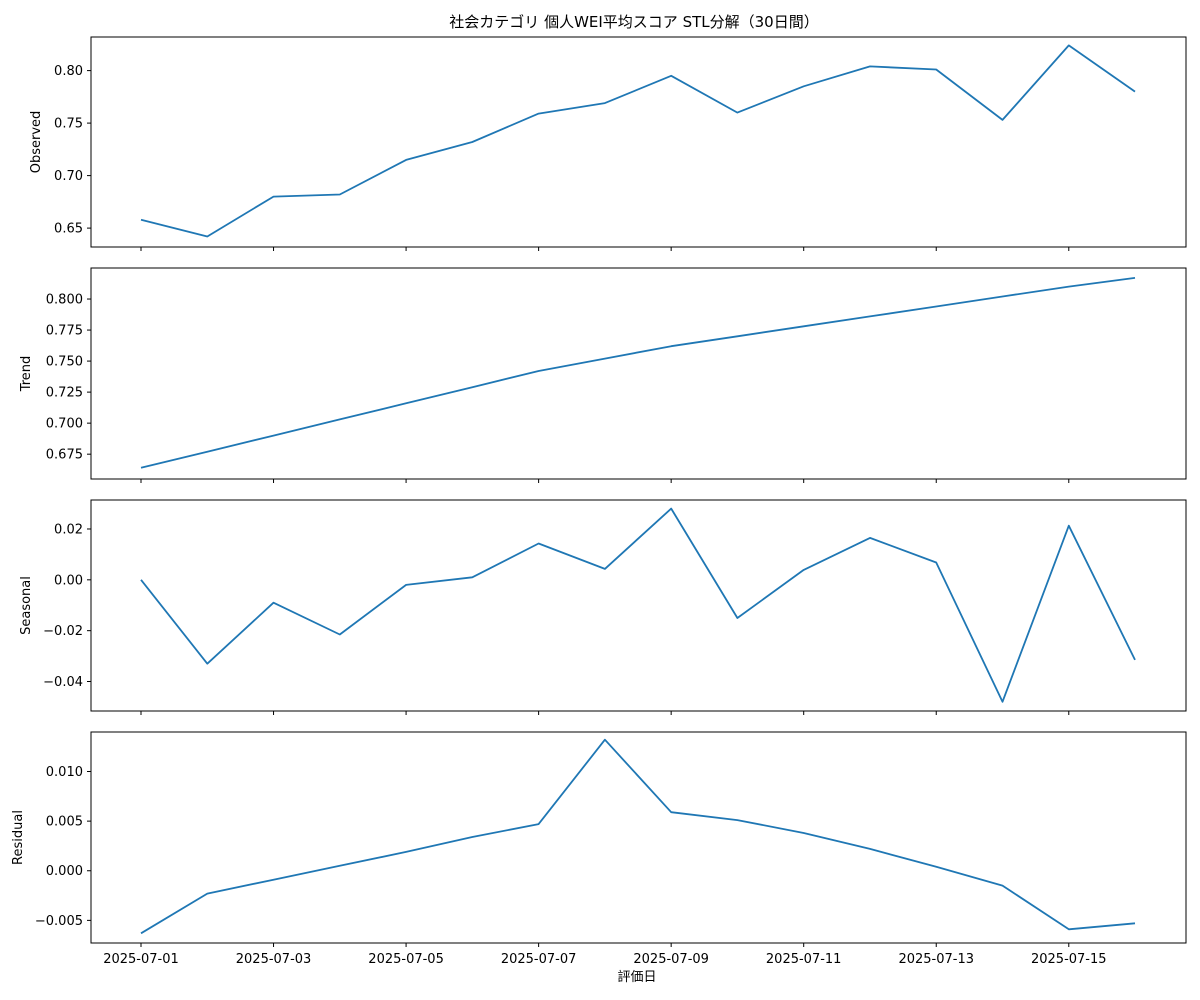  Describe the element at coordinates (26, 605) in the screenshot. I see `y-axis-label-seasonal: Seasonal` at that location.